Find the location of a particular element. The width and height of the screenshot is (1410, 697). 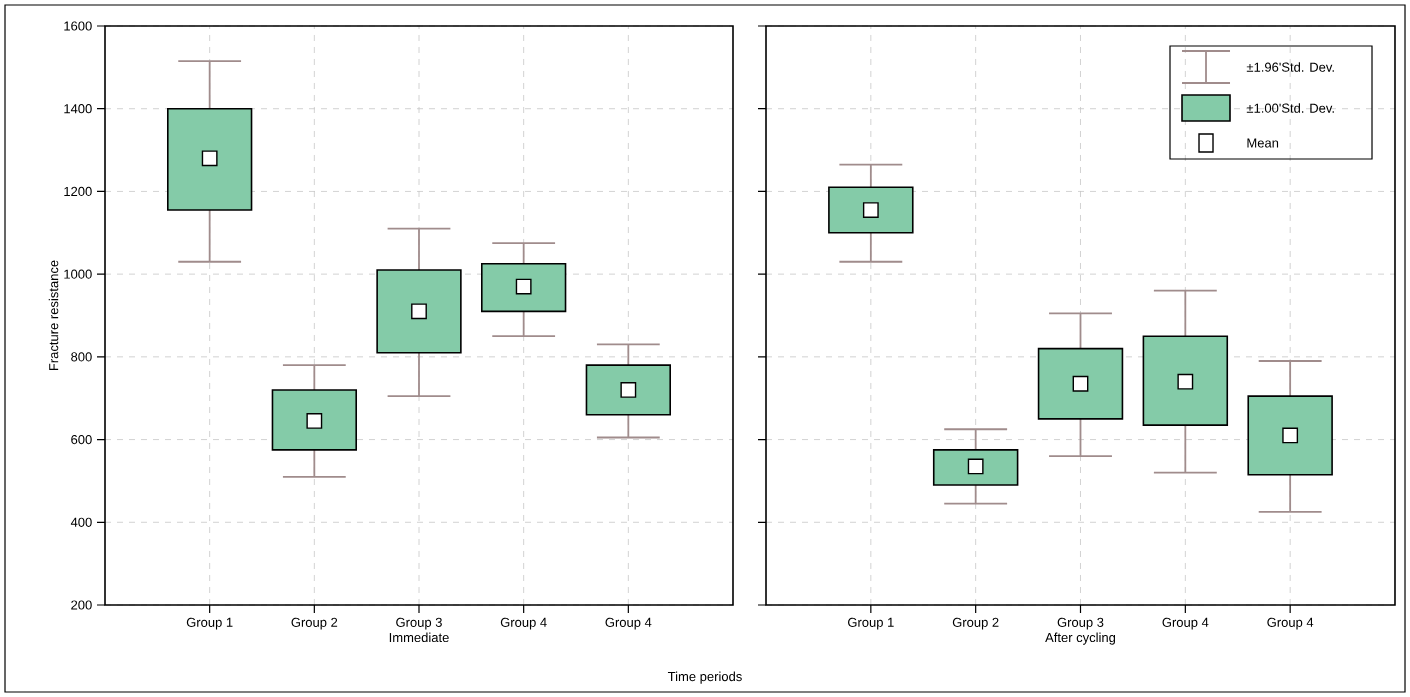

y-tick-label: 1400 is located at coordinates (78, 109).